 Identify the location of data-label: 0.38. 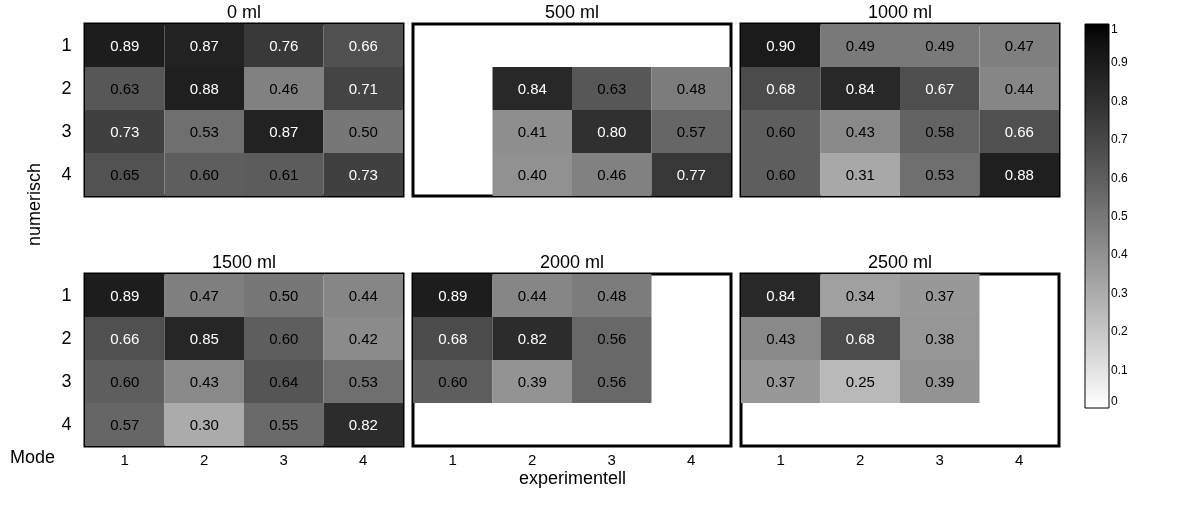
(940, 338).